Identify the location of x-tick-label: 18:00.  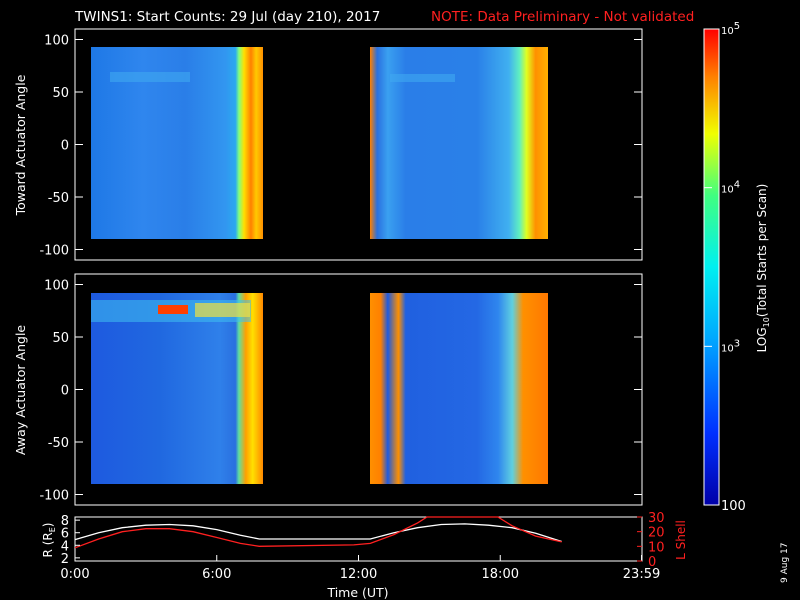
(500, 574).